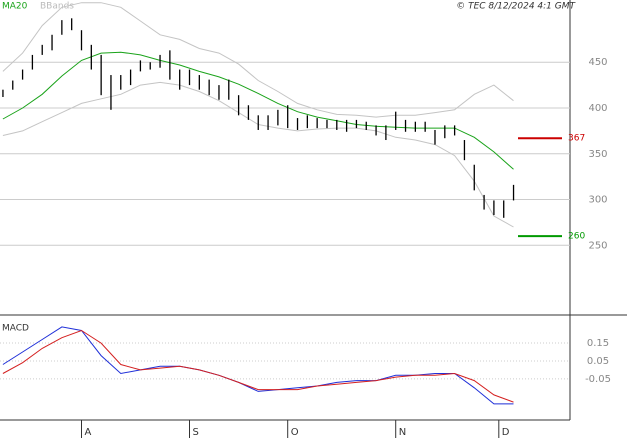 This screenshot has width=627, height=440. I want to click on x-tick-label: S, so click(196, 432).